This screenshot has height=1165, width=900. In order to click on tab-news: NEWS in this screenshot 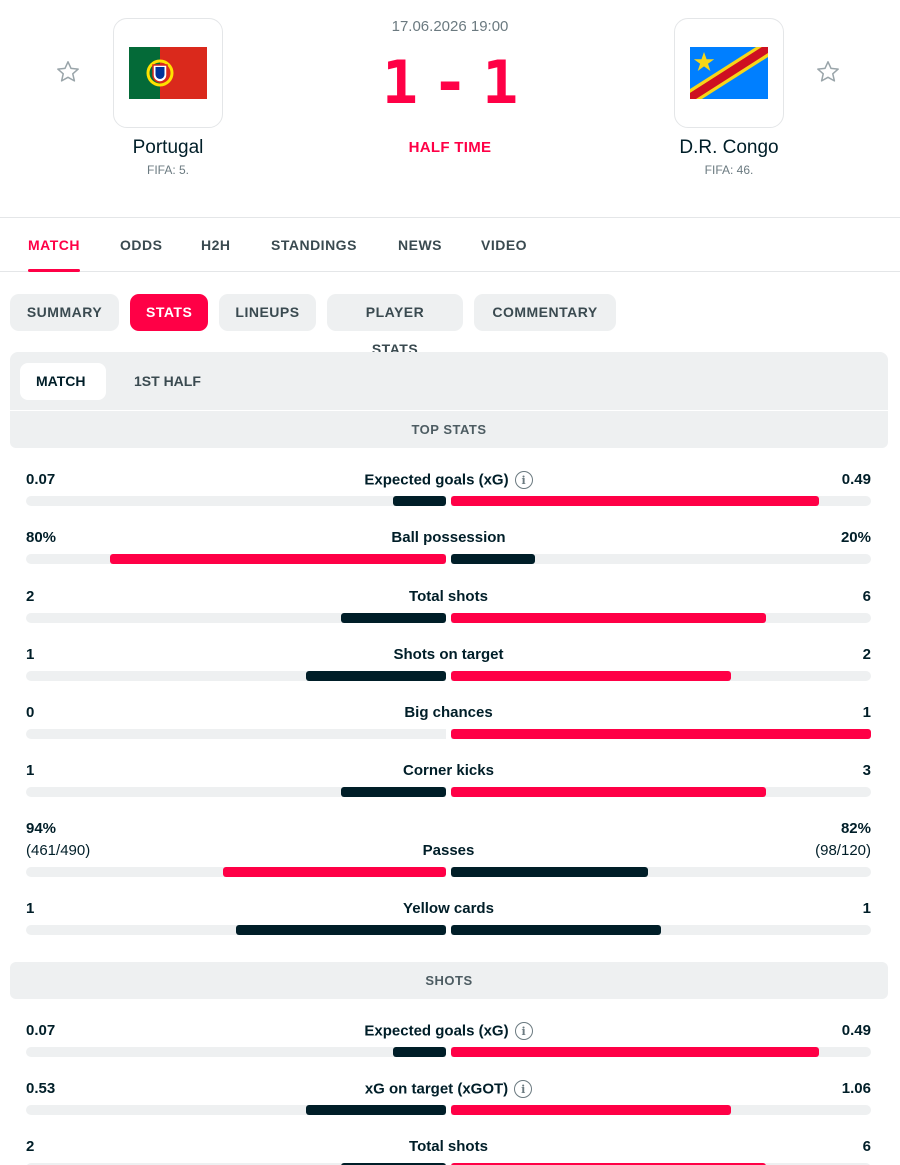, I will do `click(420, 245)`.